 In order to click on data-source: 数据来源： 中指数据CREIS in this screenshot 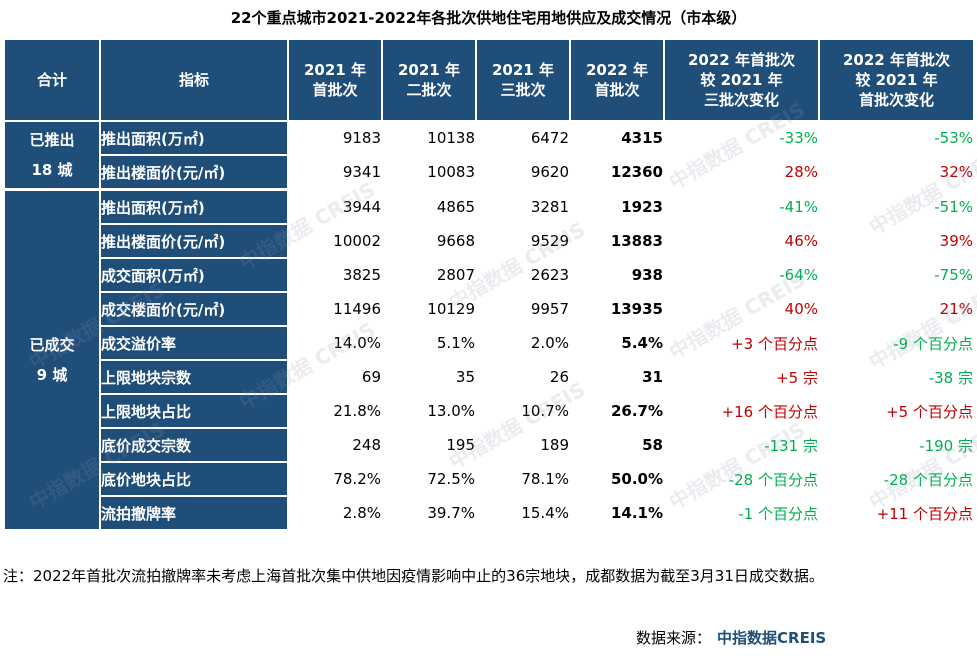, I will do `click(731, 638)`.